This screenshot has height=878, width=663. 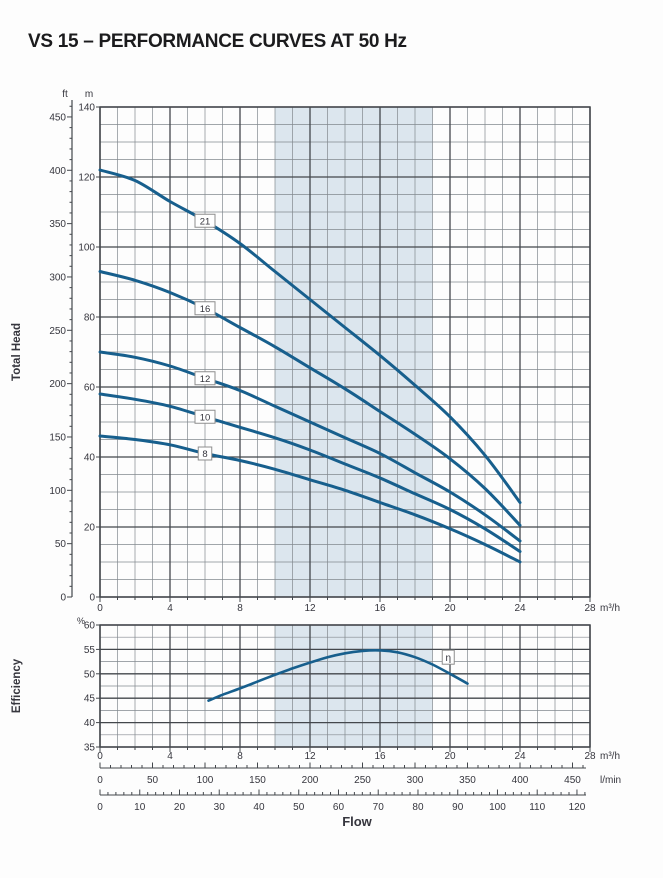 What do you see at coordinates (88, 685) in the screenshot?
I see `eff-axis-y: 35 40 45 50 55 60%` at bounding box center [88, 685].